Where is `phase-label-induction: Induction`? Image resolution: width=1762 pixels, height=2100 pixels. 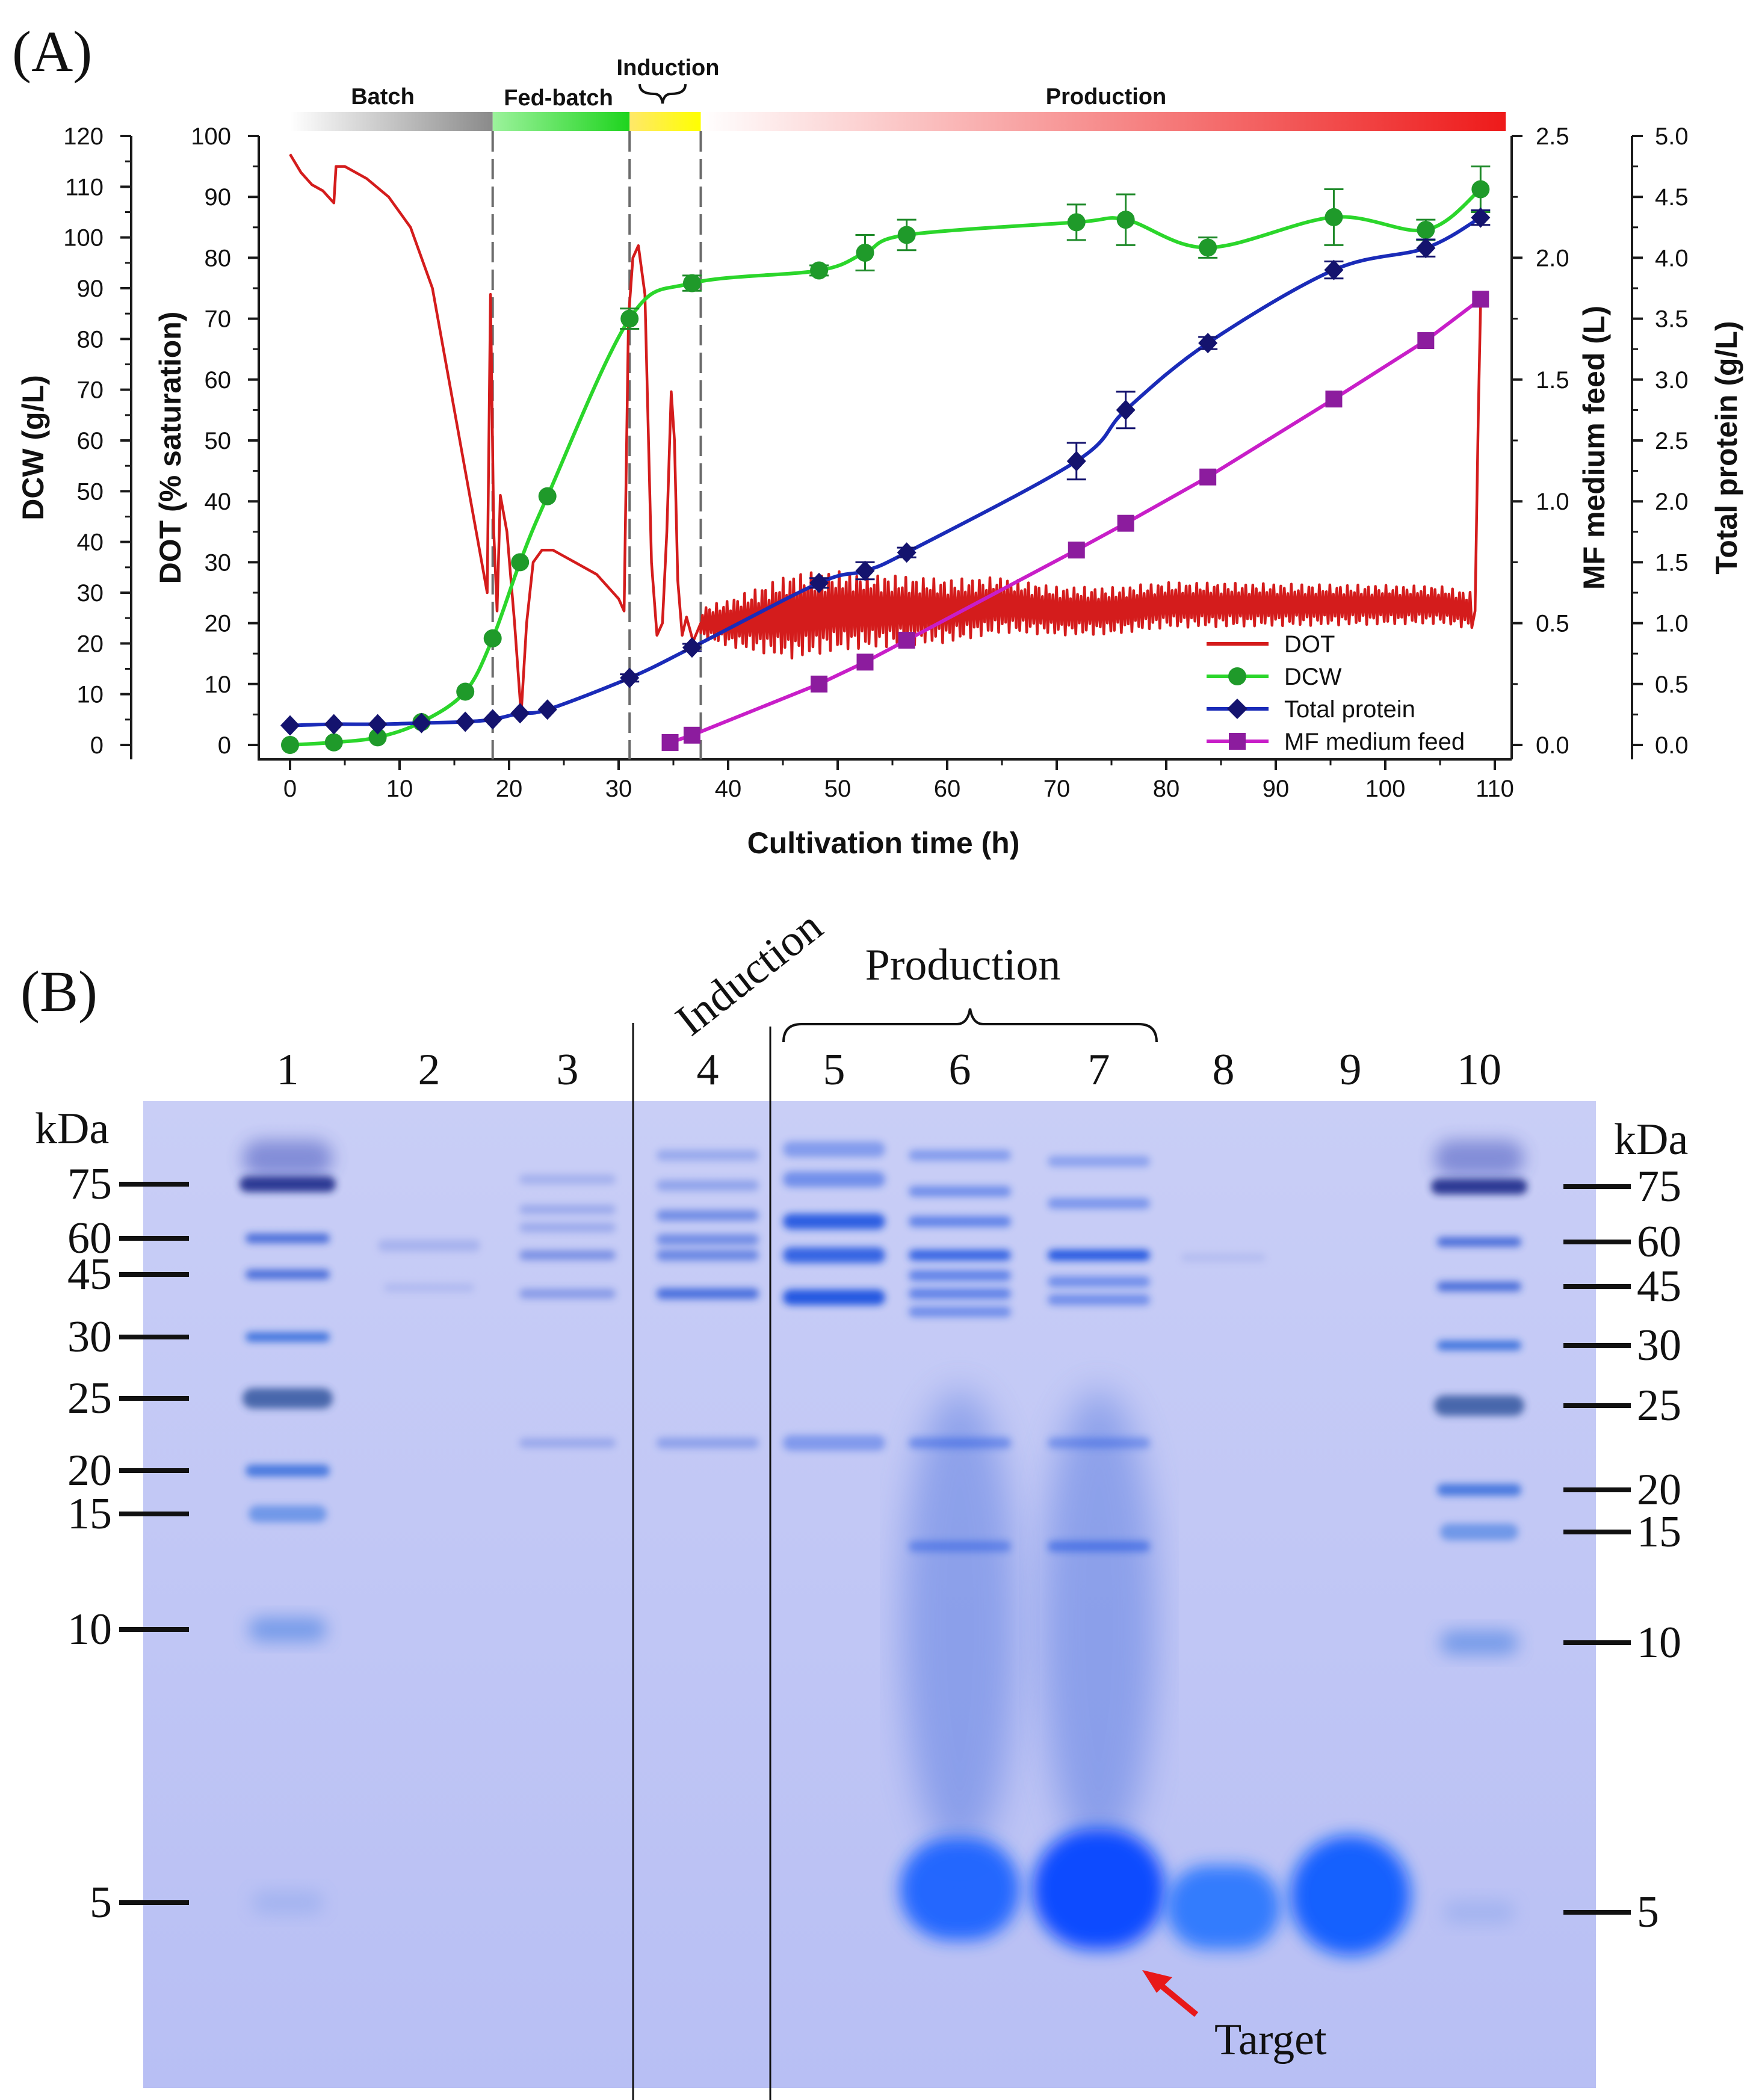
phase-label-induction: Induction is located at coordinates (668, 68).